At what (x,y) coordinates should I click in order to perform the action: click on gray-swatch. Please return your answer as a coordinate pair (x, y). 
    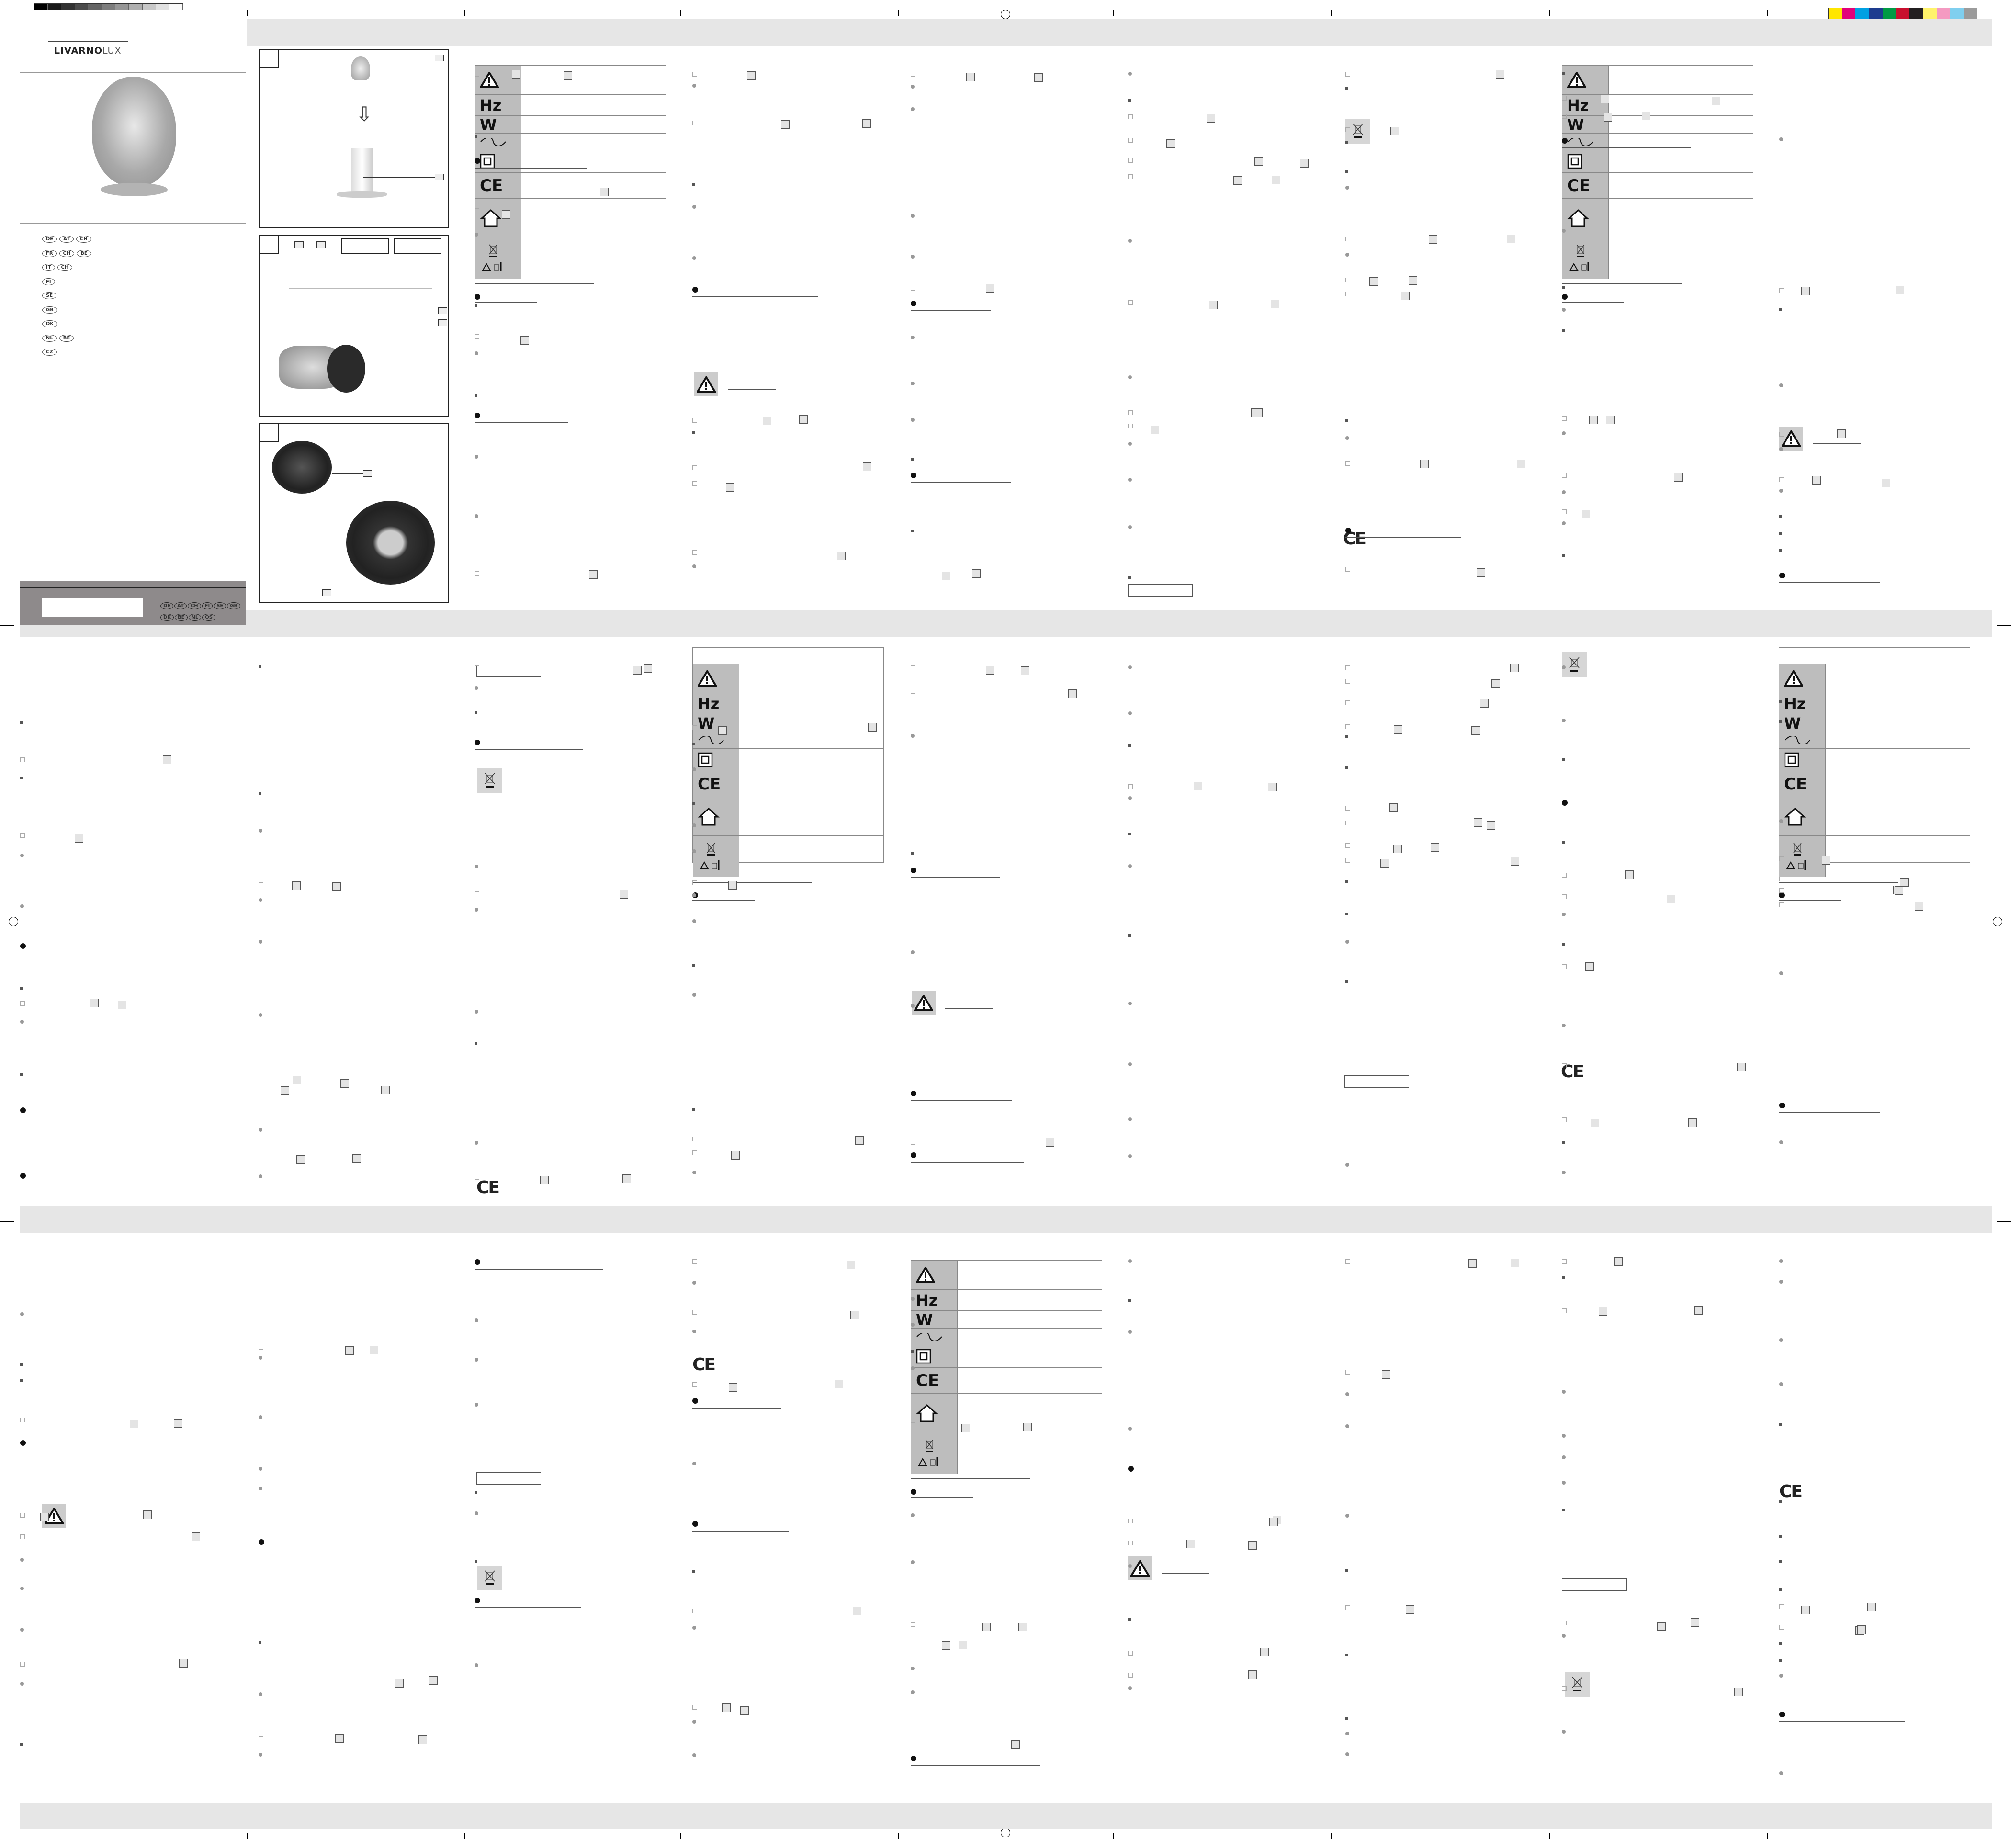
    Looking at the image, I should click on (68, 7).